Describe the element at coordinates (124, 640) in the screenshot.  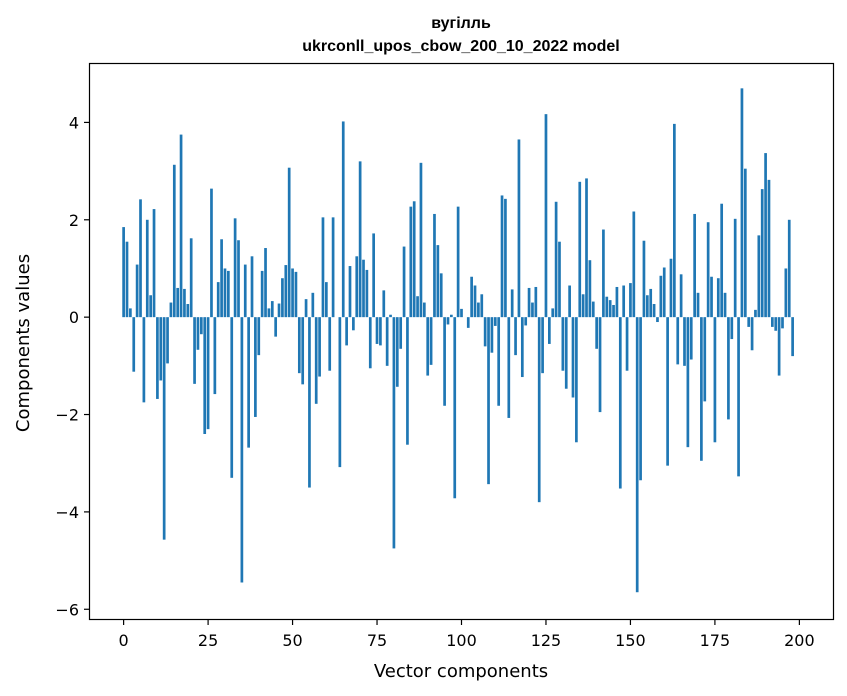
I see `x-tick-label-0: 0` at that location.